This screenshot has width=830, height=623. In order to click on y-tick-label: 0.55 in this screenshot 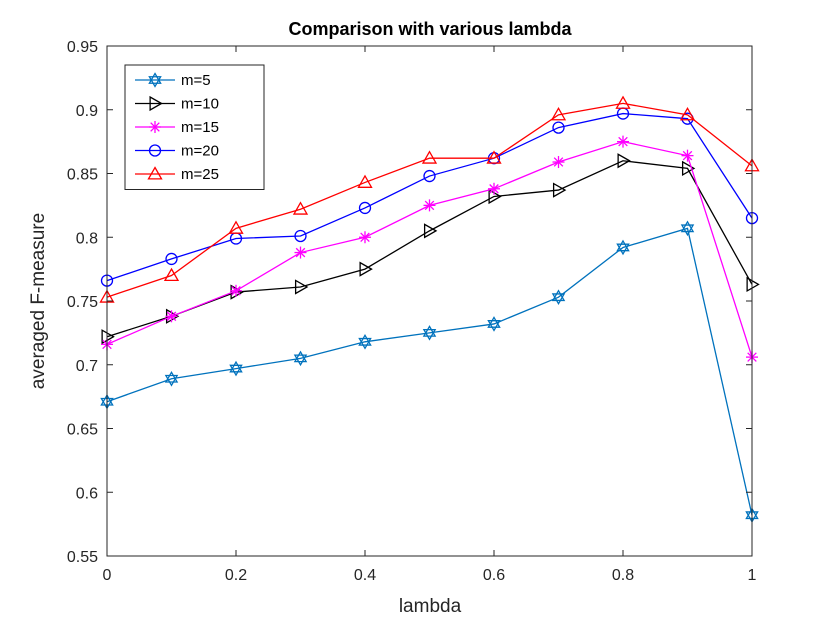, I will do `click(82, 557)`.